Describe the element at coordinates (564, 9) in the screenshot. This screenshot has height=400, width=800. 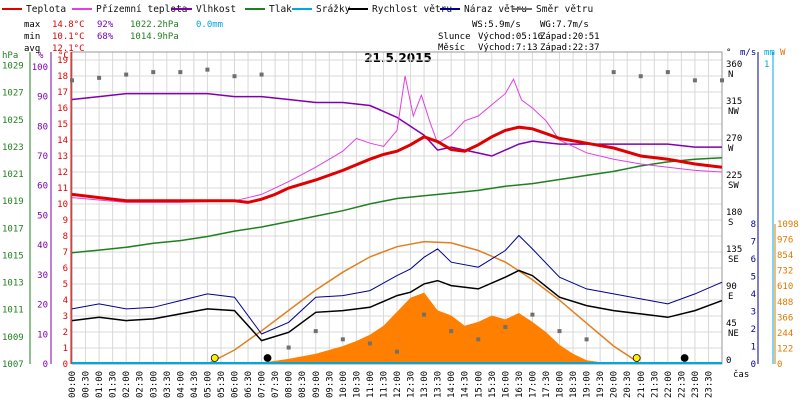
I see `legend-label-7: Směr větru` at that location.